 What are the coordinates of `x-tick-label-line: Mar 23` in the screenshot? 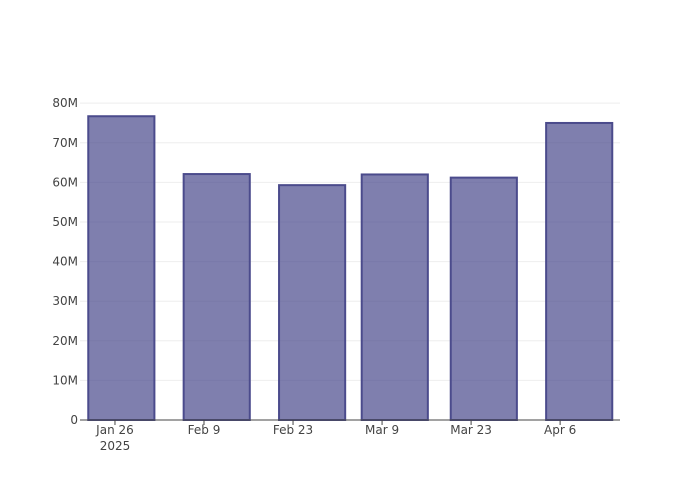 It's located at (471, 430).